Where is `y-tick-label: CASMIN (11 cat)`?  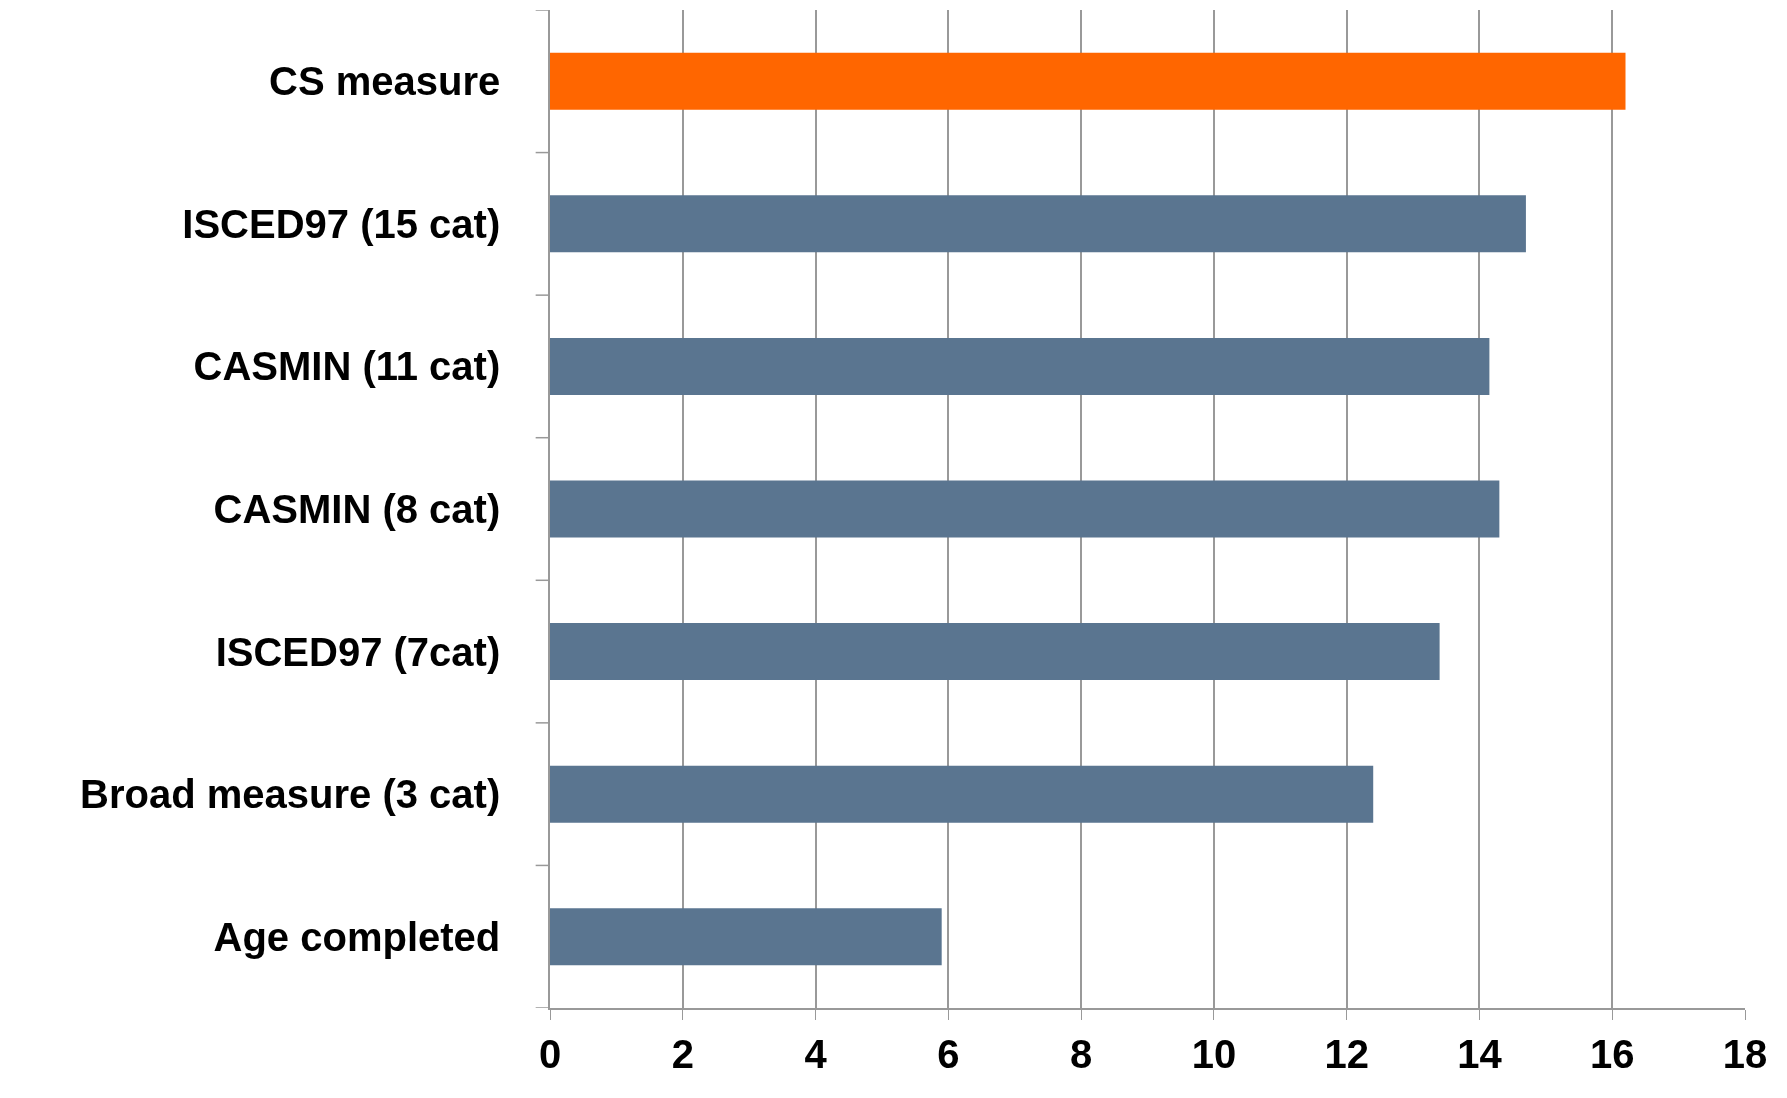
y-tick-label: CASMIN (11 cat) is located at coordinates (347, 366).